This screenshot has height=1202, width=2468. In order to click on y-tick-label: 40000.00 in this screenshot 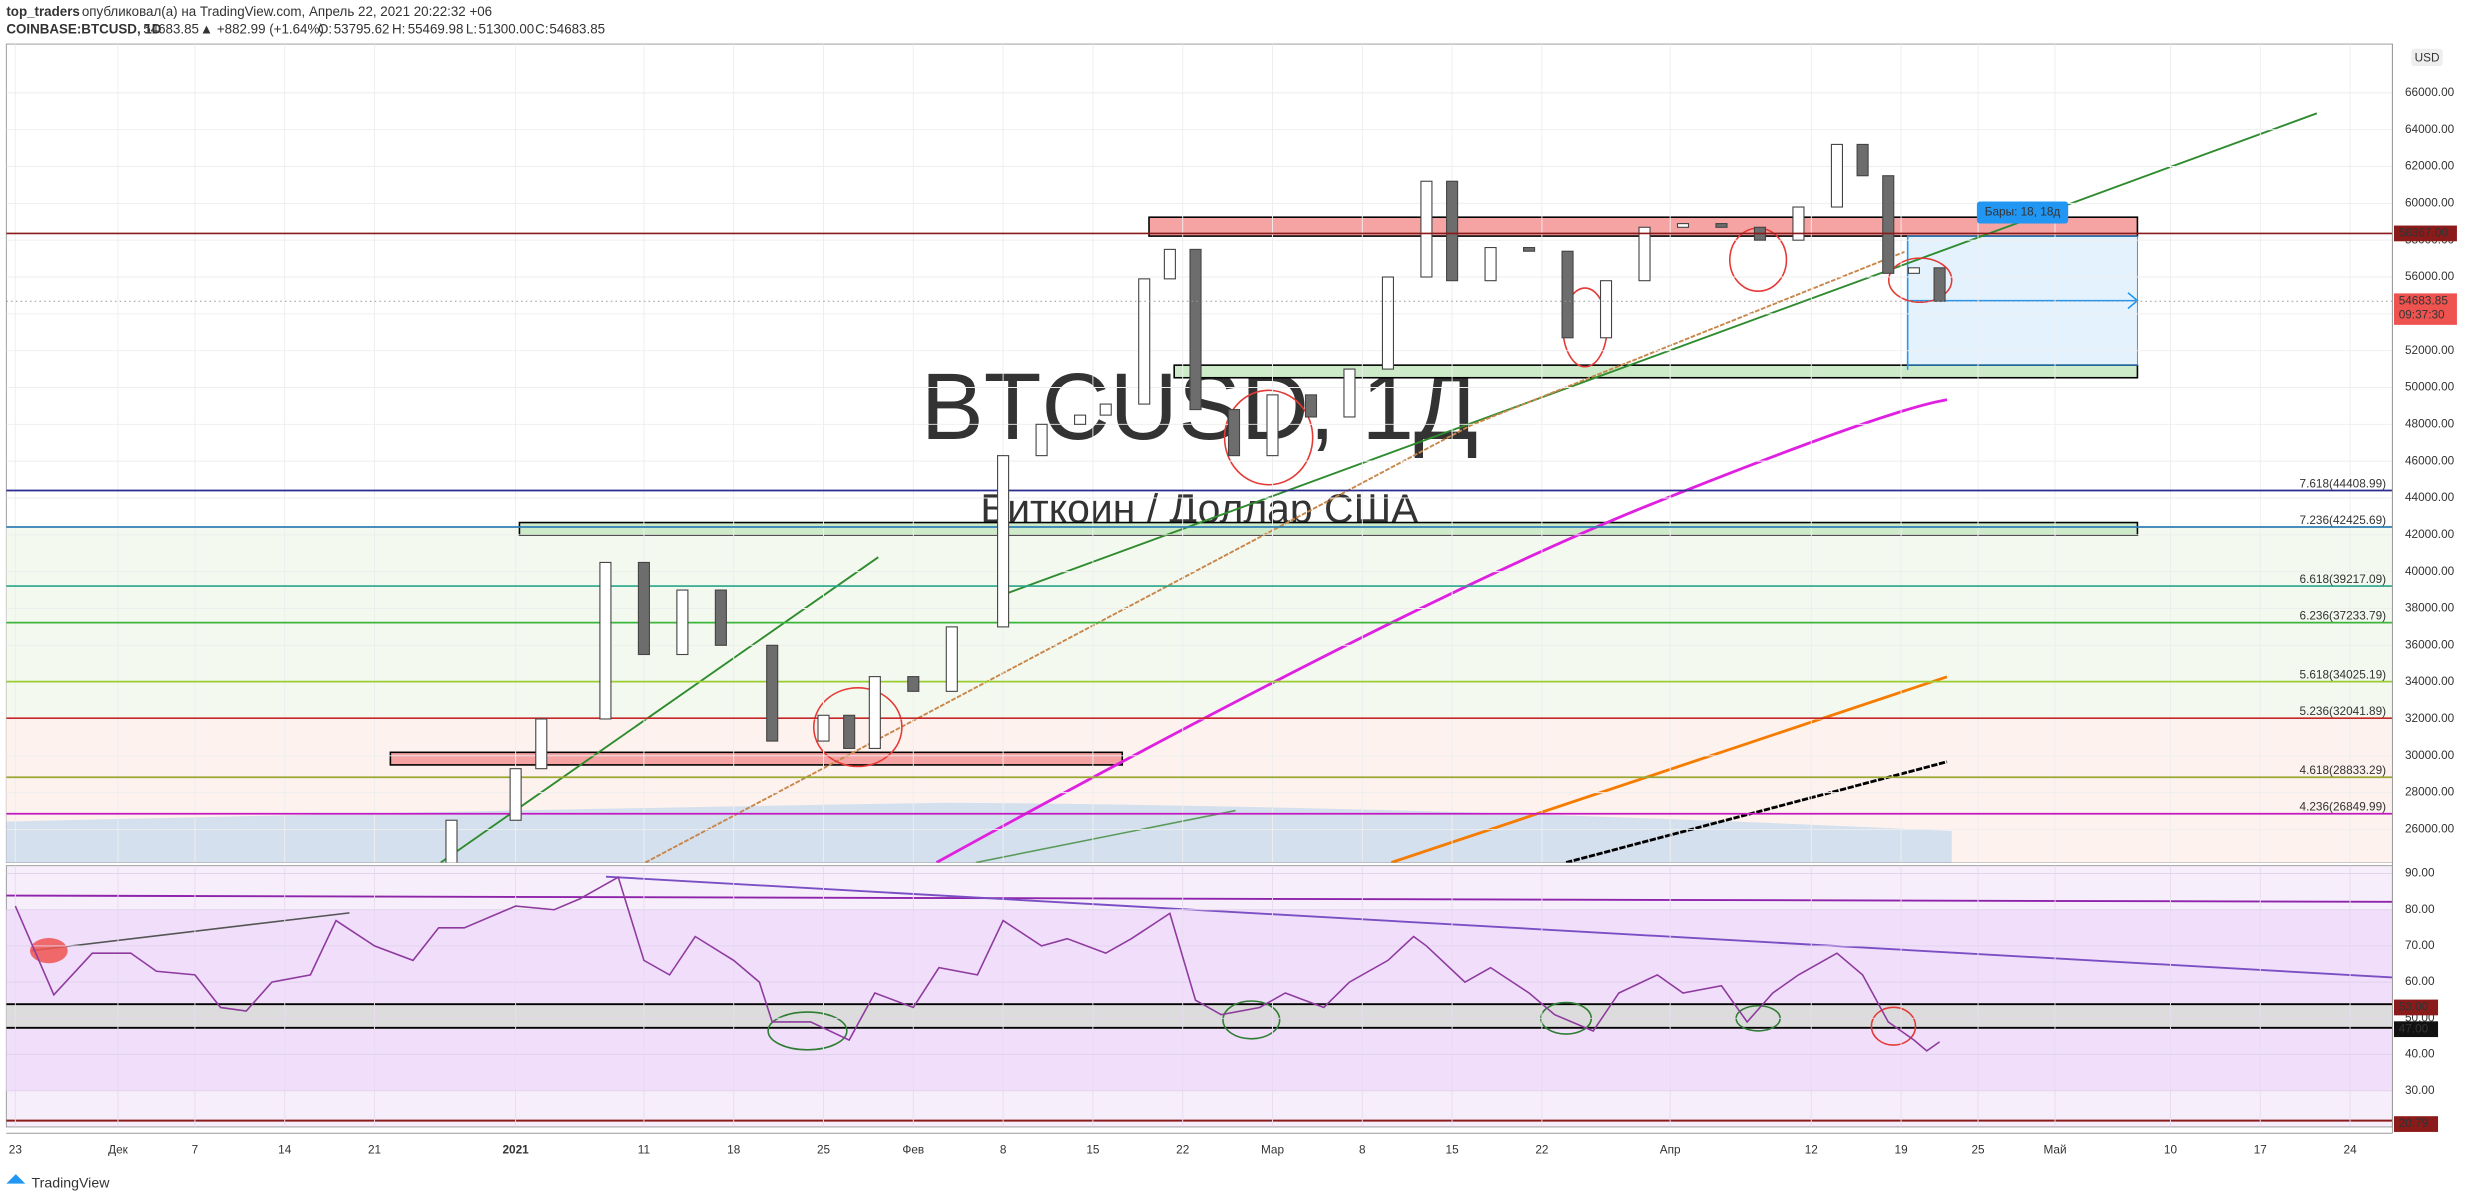, I will do `click(2430, 571)`.